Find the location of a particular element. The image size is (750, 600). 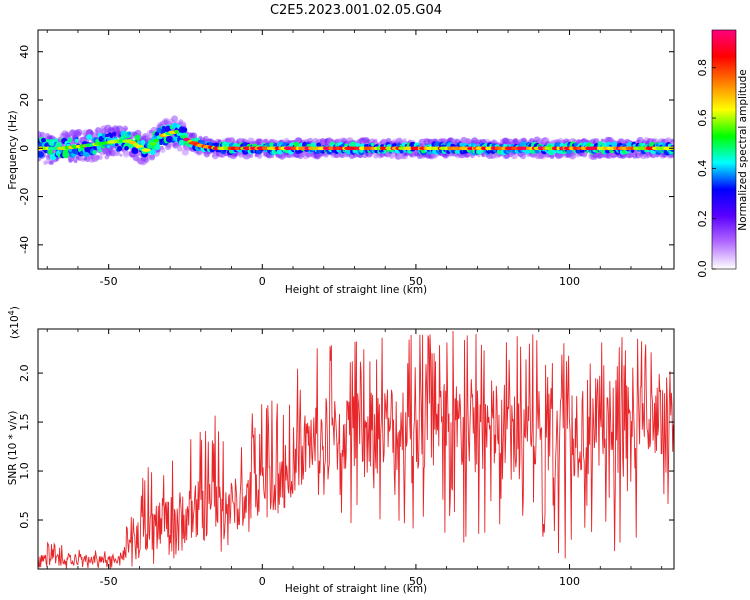

spectrogram-x-tick-label: 100 is located at coordinates (569, 281).